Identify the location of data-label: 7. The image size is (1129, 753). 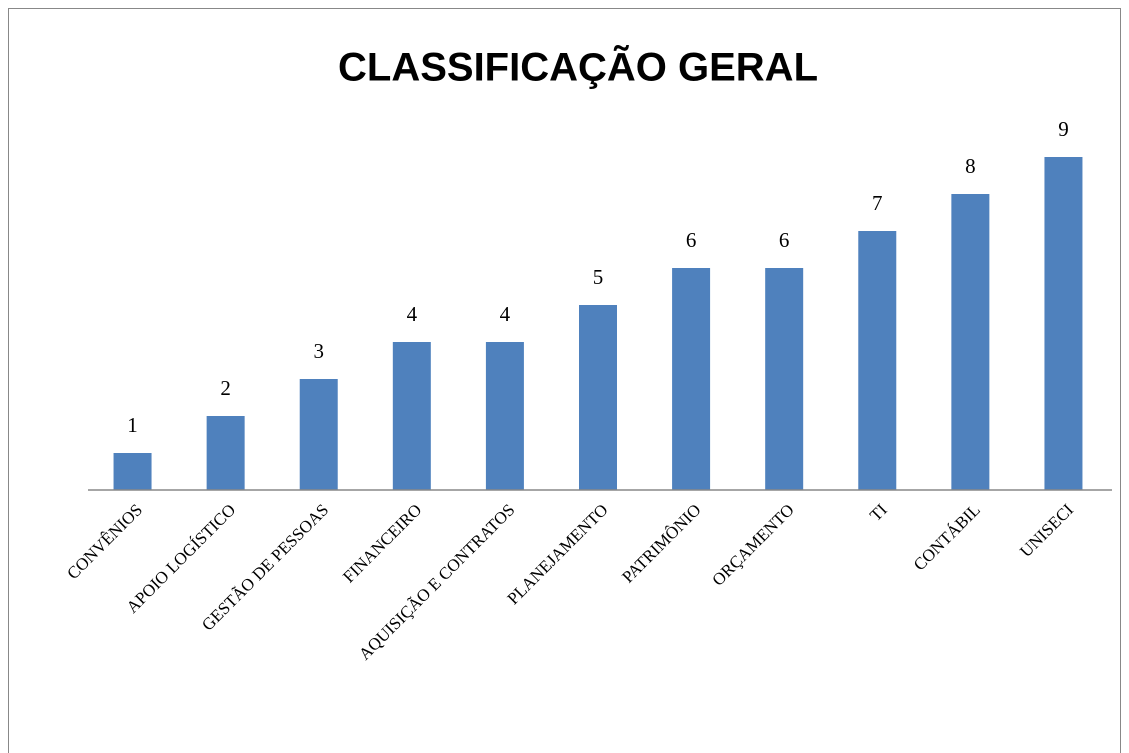
(877, 203).